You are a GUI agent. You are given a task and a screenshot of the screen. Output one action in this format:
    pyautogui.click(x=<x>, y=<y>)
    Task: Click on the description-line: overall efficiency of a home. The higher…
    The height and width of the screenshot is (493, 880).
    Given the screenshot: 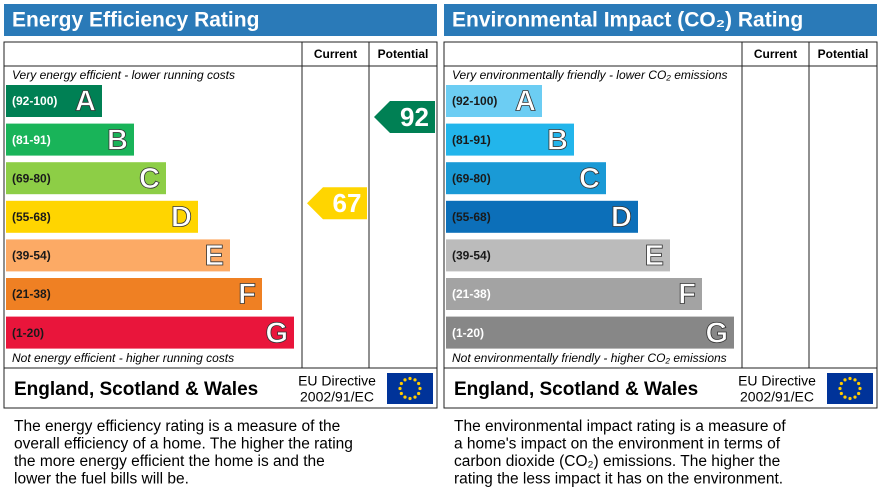 What is the action you would take?
    pyautogui.click(x=183, y=444)
    